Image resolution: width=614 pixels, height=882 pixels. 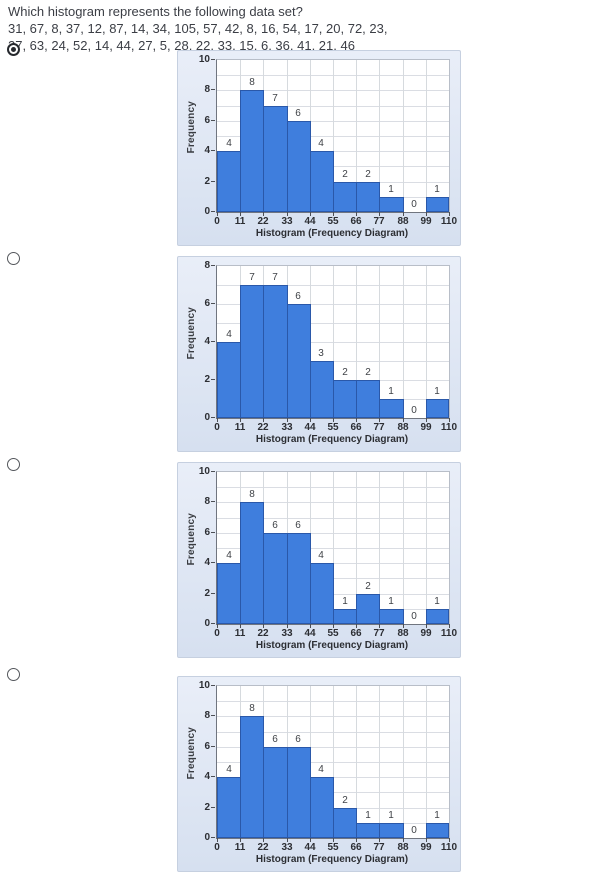 What do you see at coordinates (328, 552) in the screenshot?
I see `plot-area: 4 8 6 6 4 1 2 1 0 1 0 2 4 6 8 10 0 11 22 33 44 55 66 77 88 99 110` at bounding box center [328, 552].